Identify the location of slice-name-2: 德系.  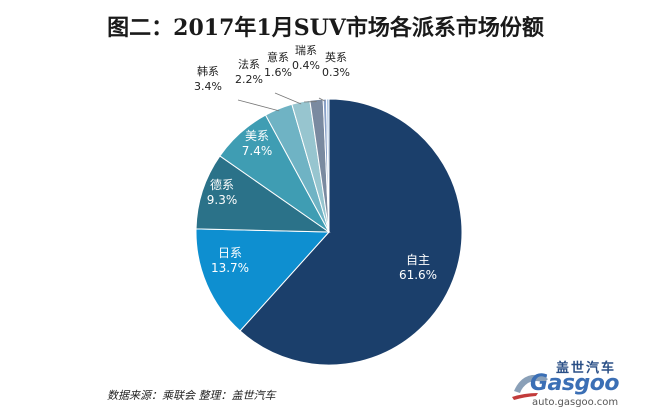
(222, 184).